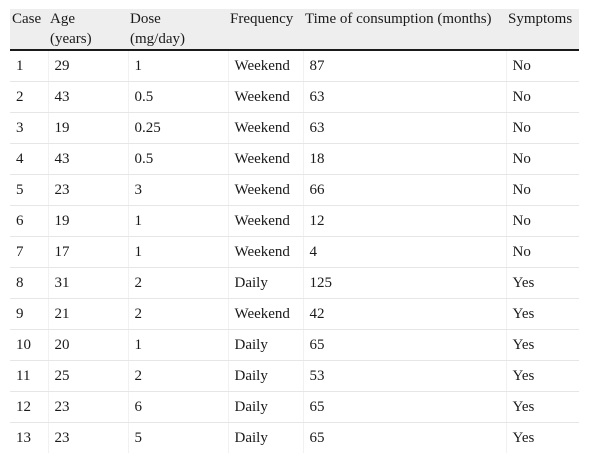  I want to click on cell-case: 2, so click(29, 97).